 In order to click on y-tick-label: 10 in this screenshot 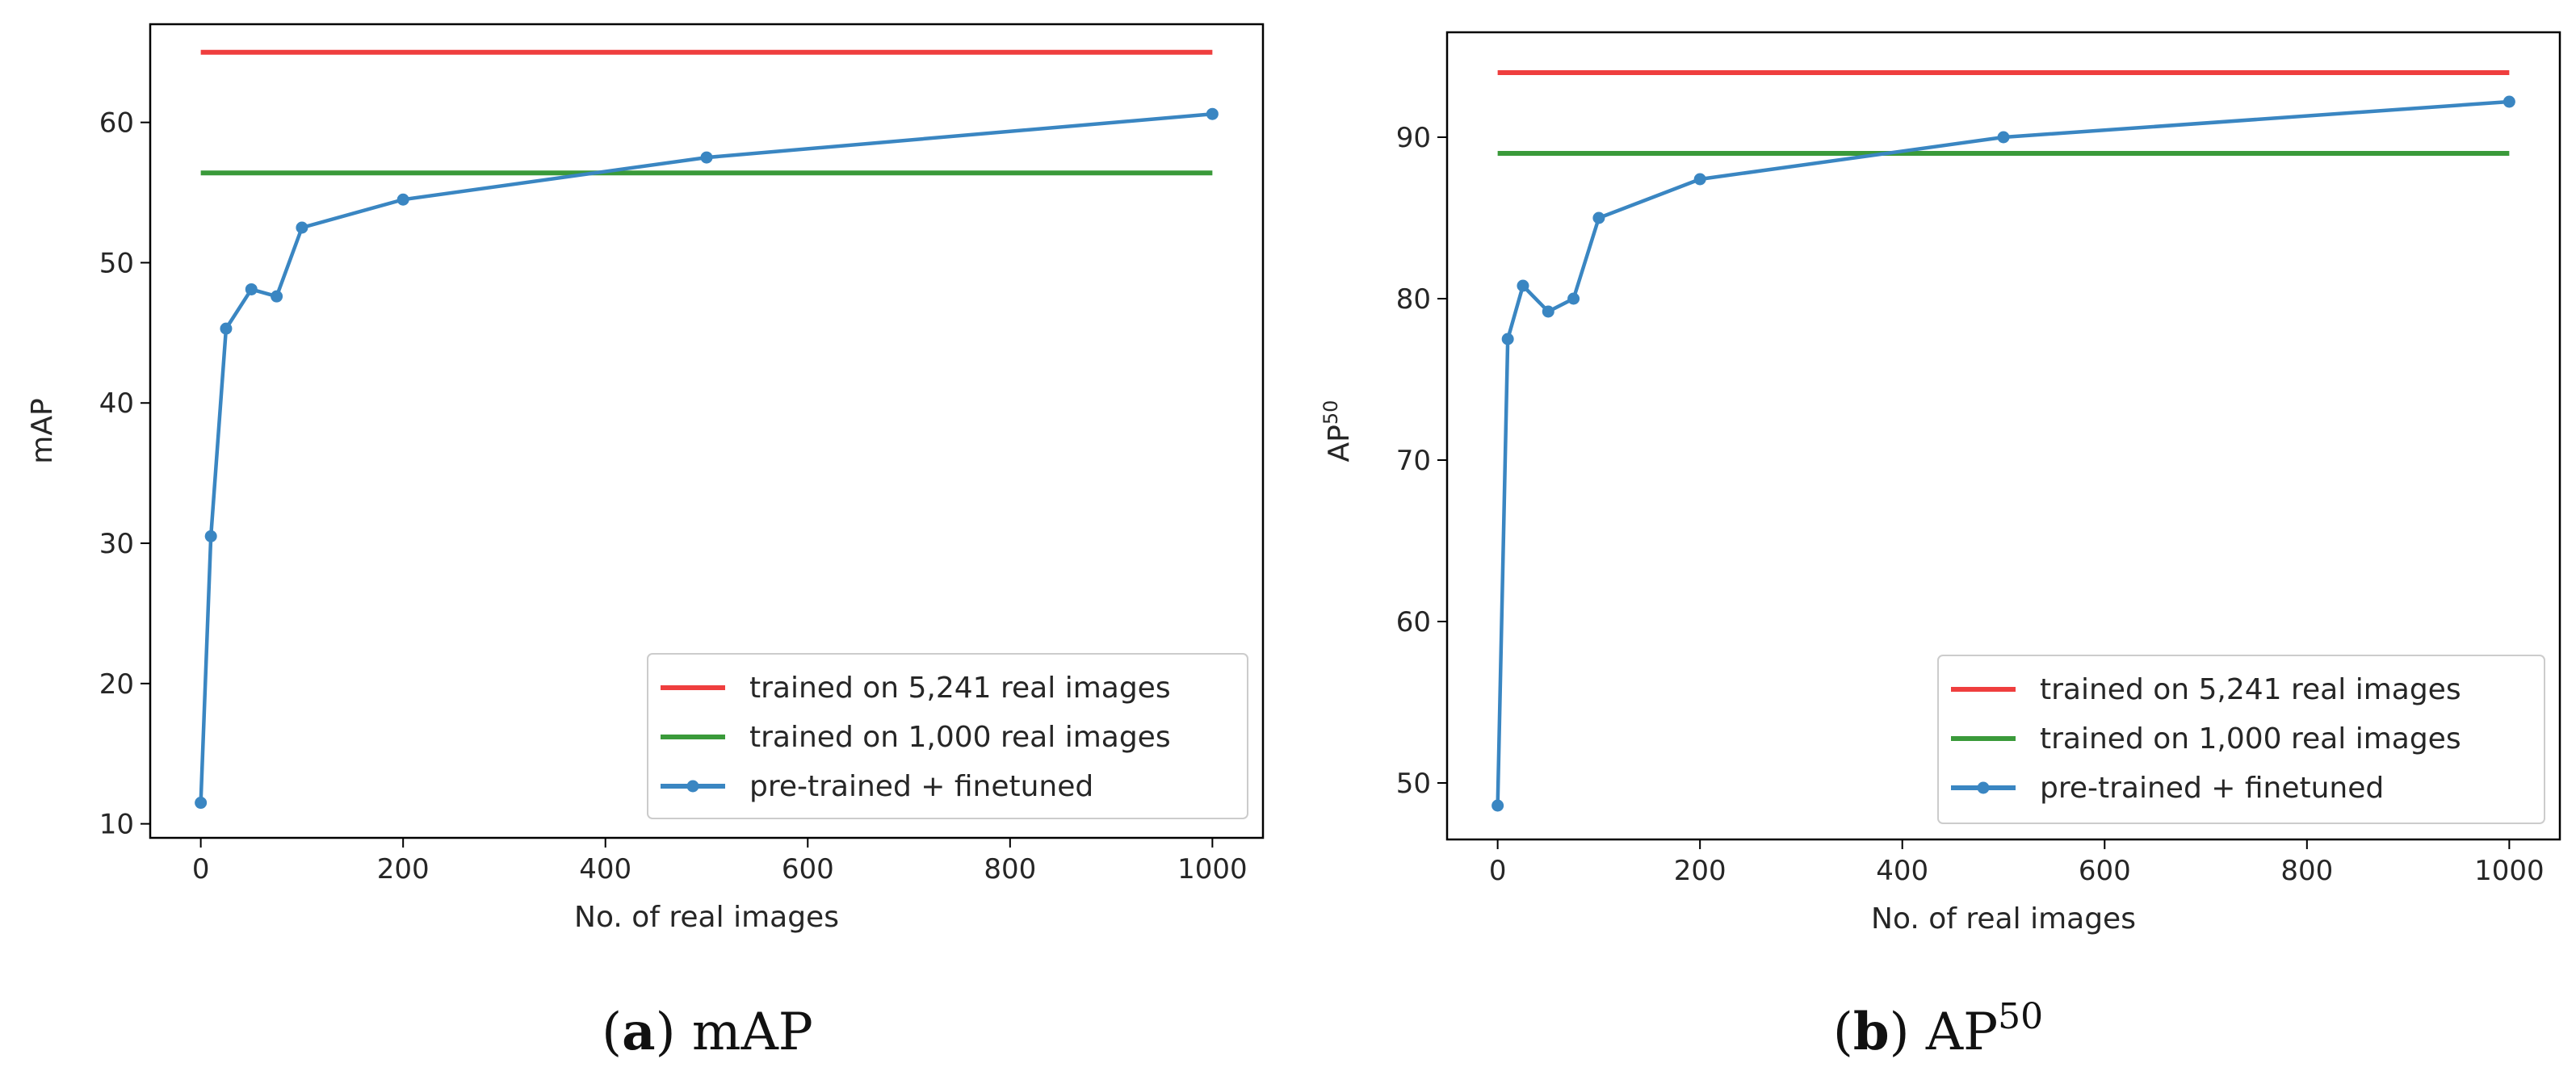, I will do `click(117, 825)`.